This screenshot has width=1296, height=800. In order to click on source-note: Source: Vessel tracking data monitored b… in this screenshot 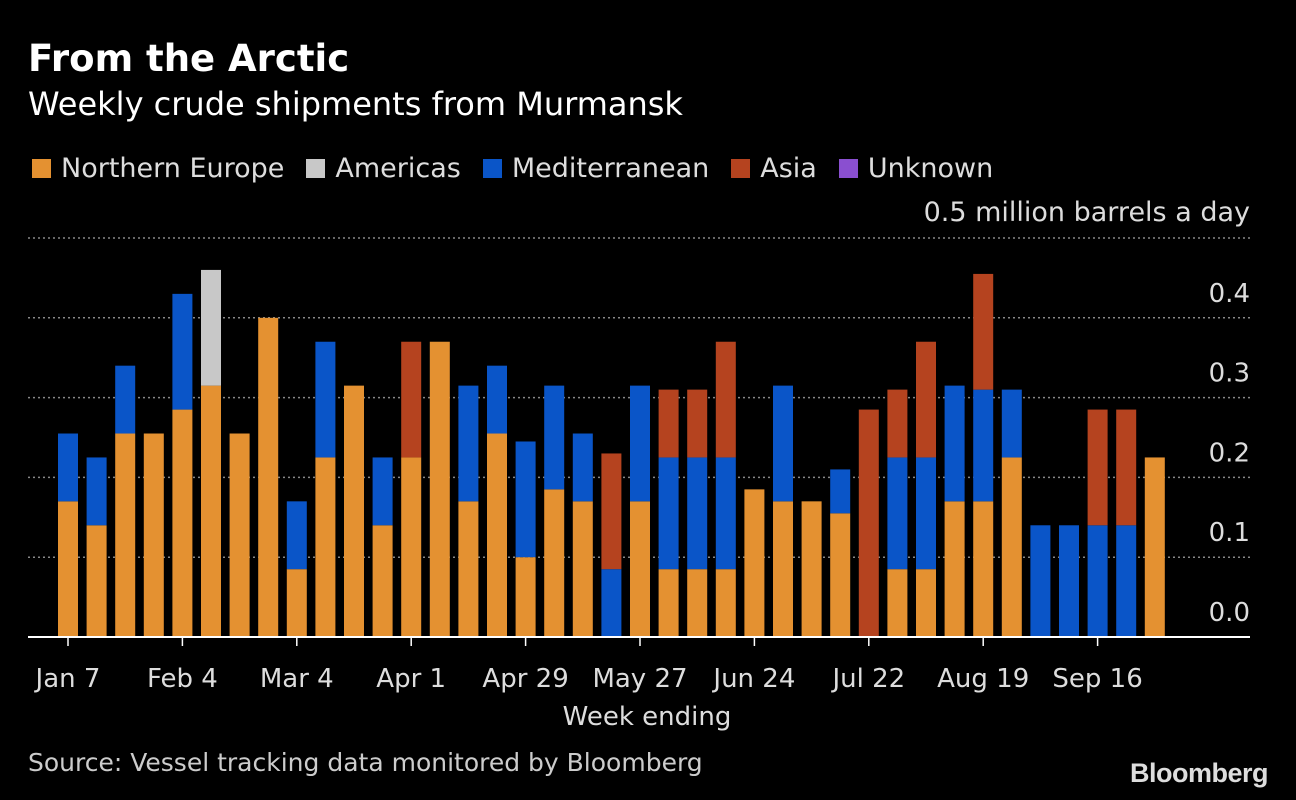, I will do `click(365, 762)`.